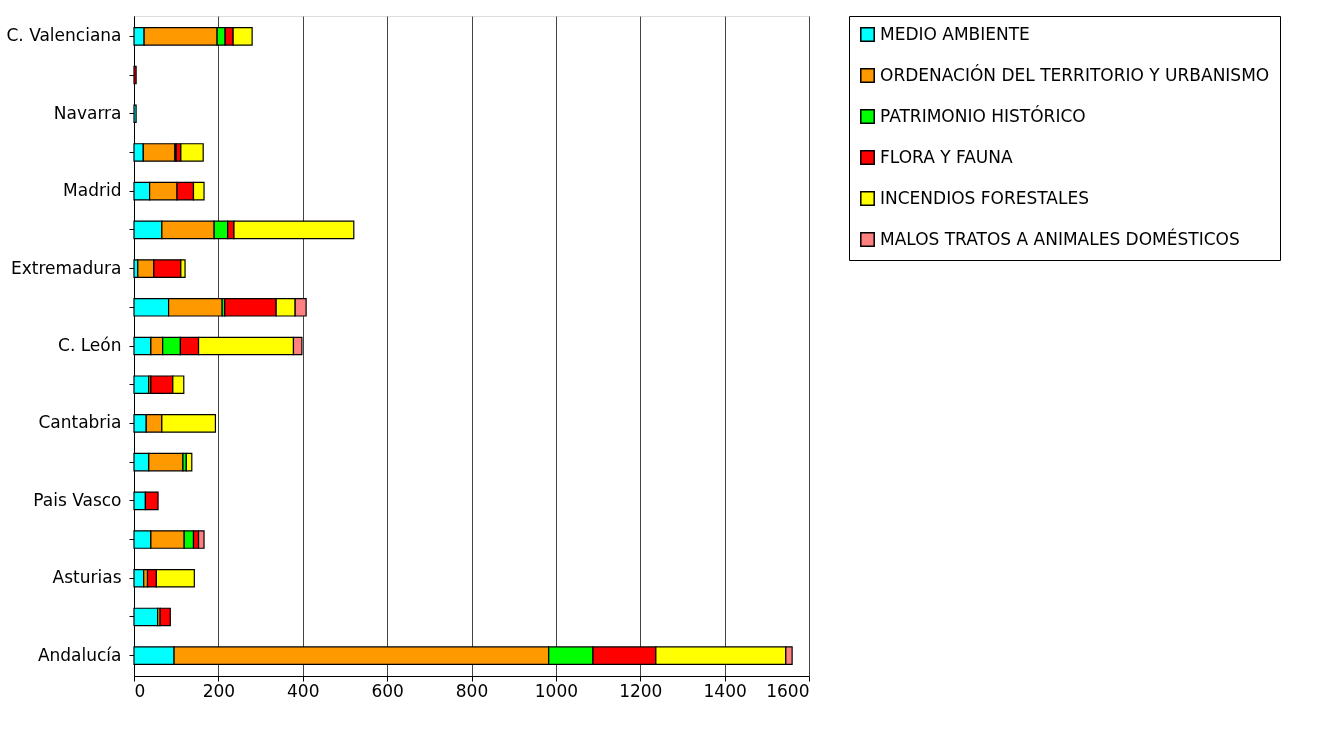  What do you see at coordinates (80, 422) in the screenshot?
I see `y-tick-label: Cantabria` at bounding box center [80, 422].